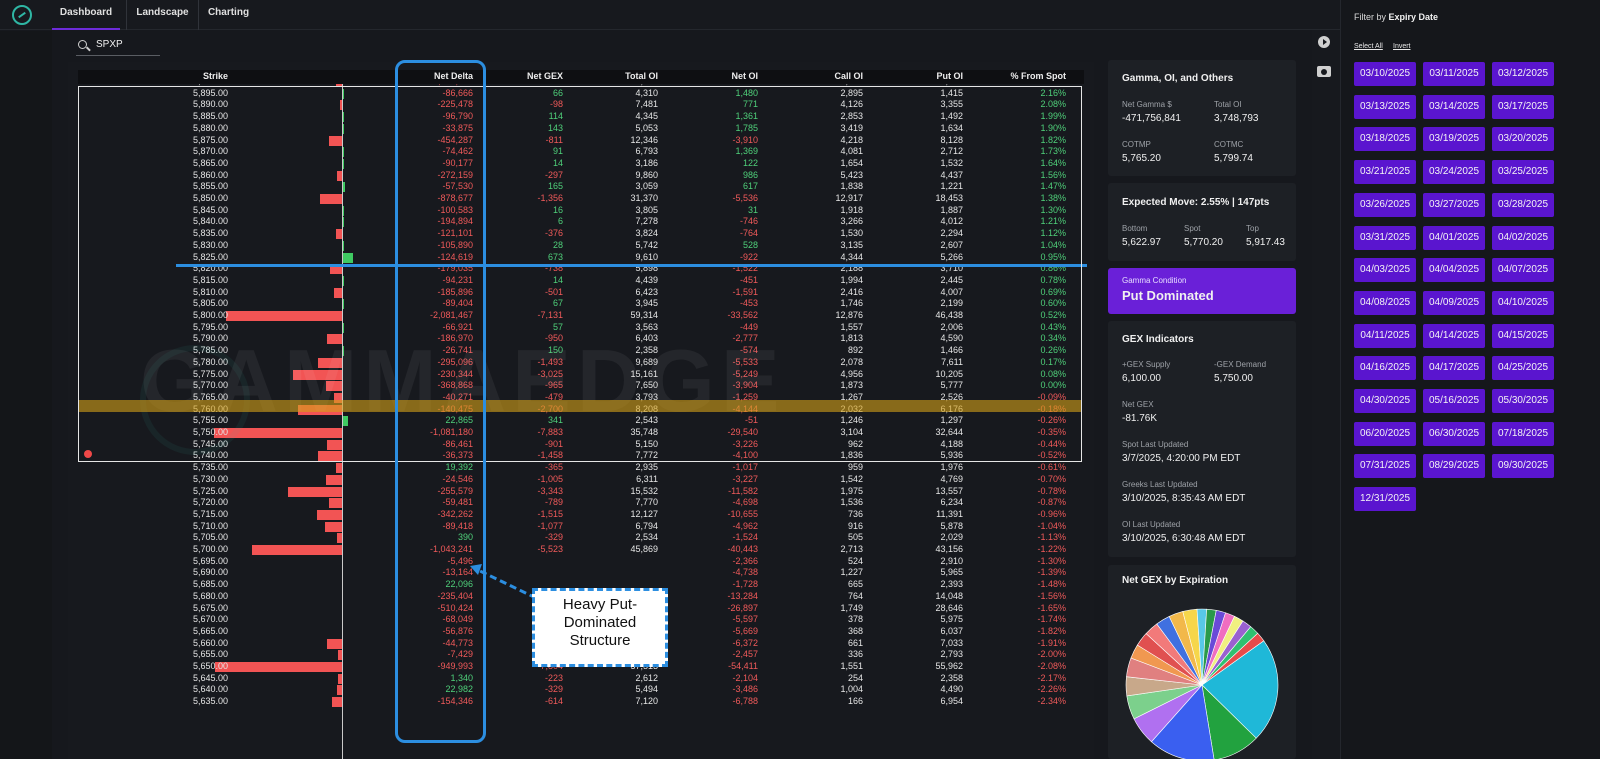 The width and height of the screenshot is (1600, 759). I want to click on expiry-date-button: 05/16/2025, so click(1454, 401).